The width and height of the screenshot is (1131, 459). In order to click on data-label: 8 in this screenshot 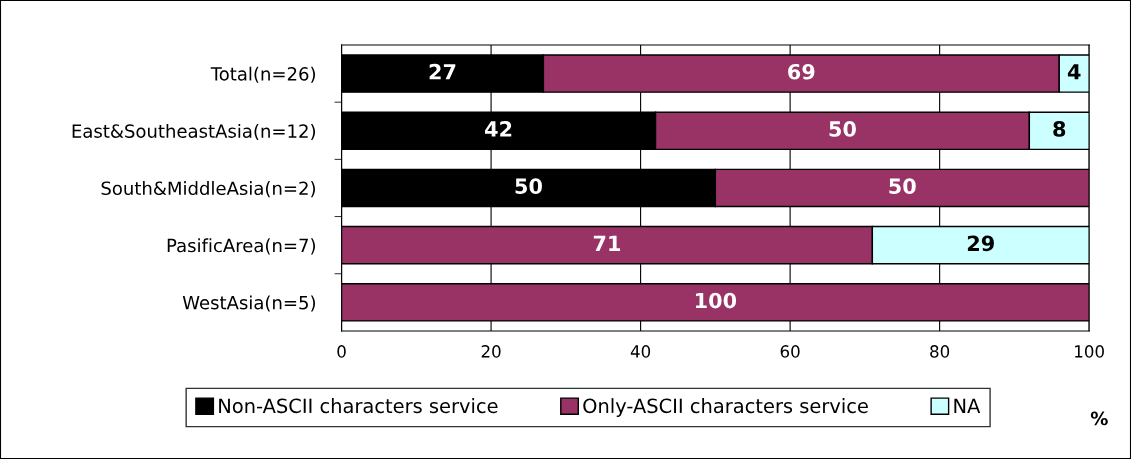, I will do `click(1059, 129)`.